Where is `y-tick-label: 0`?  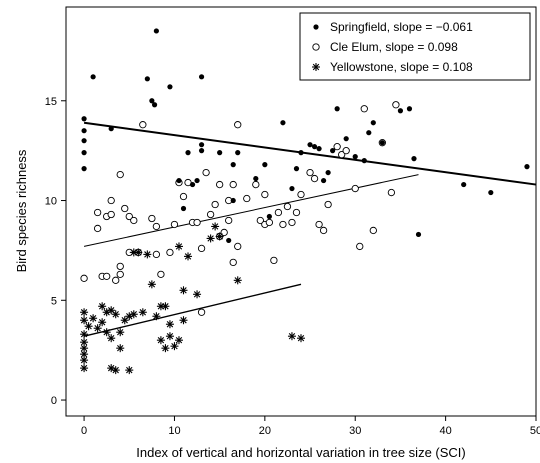
y-tick-label: 0 is located at coordinates (54, 401).